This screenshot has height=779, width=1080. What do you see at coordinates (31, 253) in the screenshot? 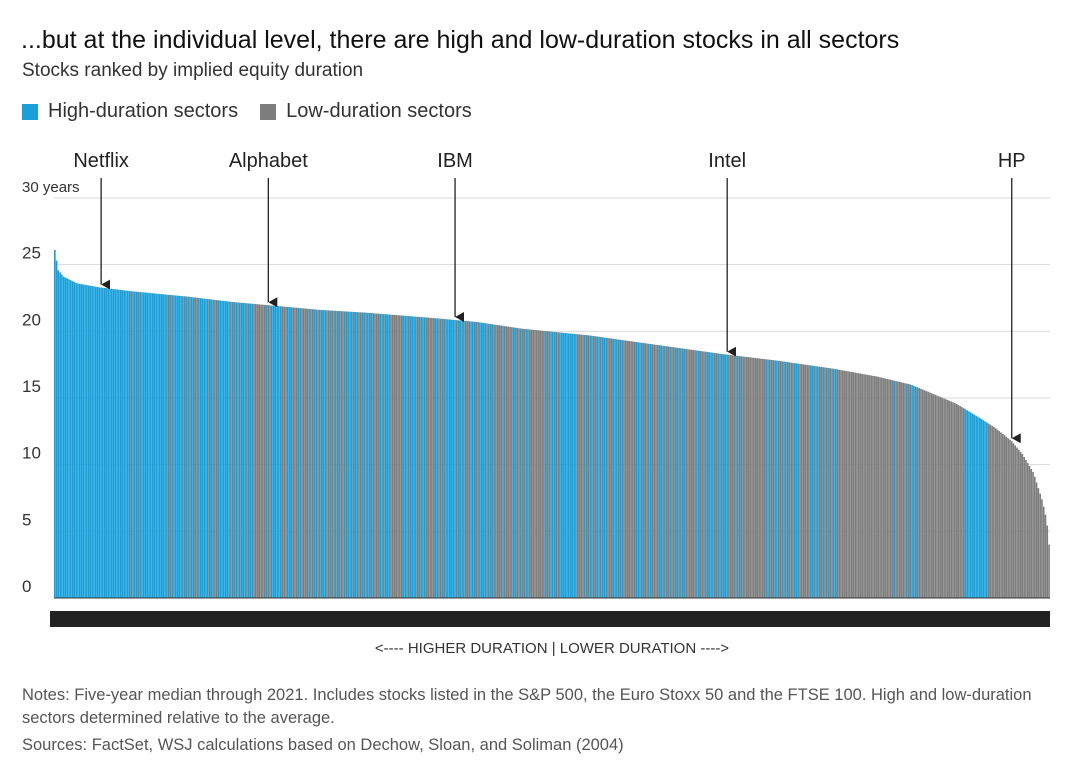
I see `y-tick-label: 25` at bounding box center [31, 253].